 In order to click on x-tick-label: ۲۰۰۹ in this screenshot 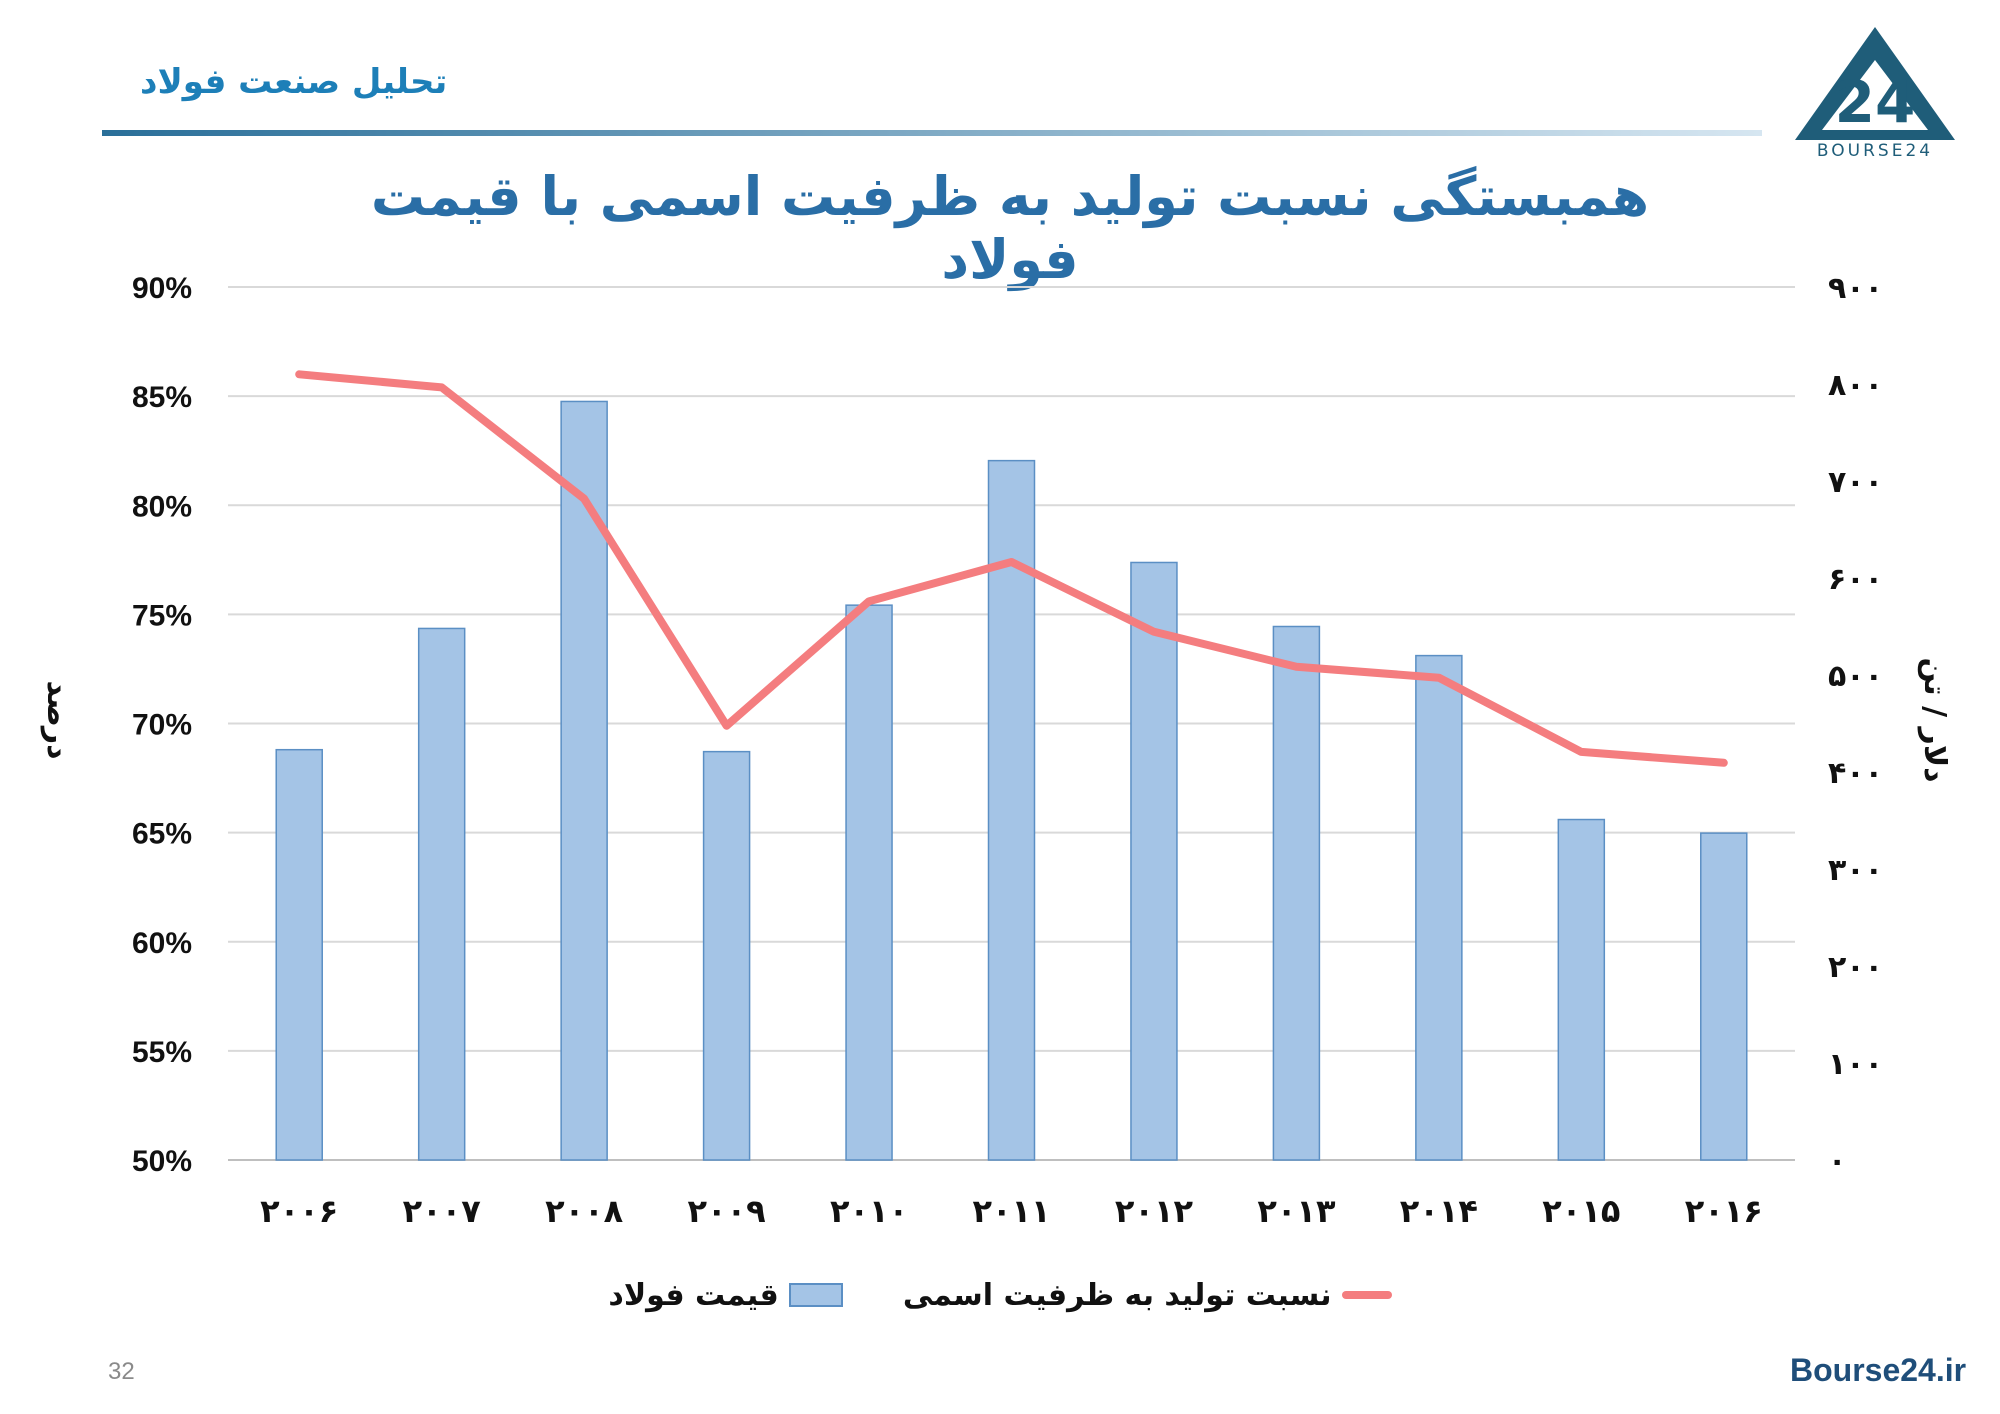, I will do `click(727, 1211)`.